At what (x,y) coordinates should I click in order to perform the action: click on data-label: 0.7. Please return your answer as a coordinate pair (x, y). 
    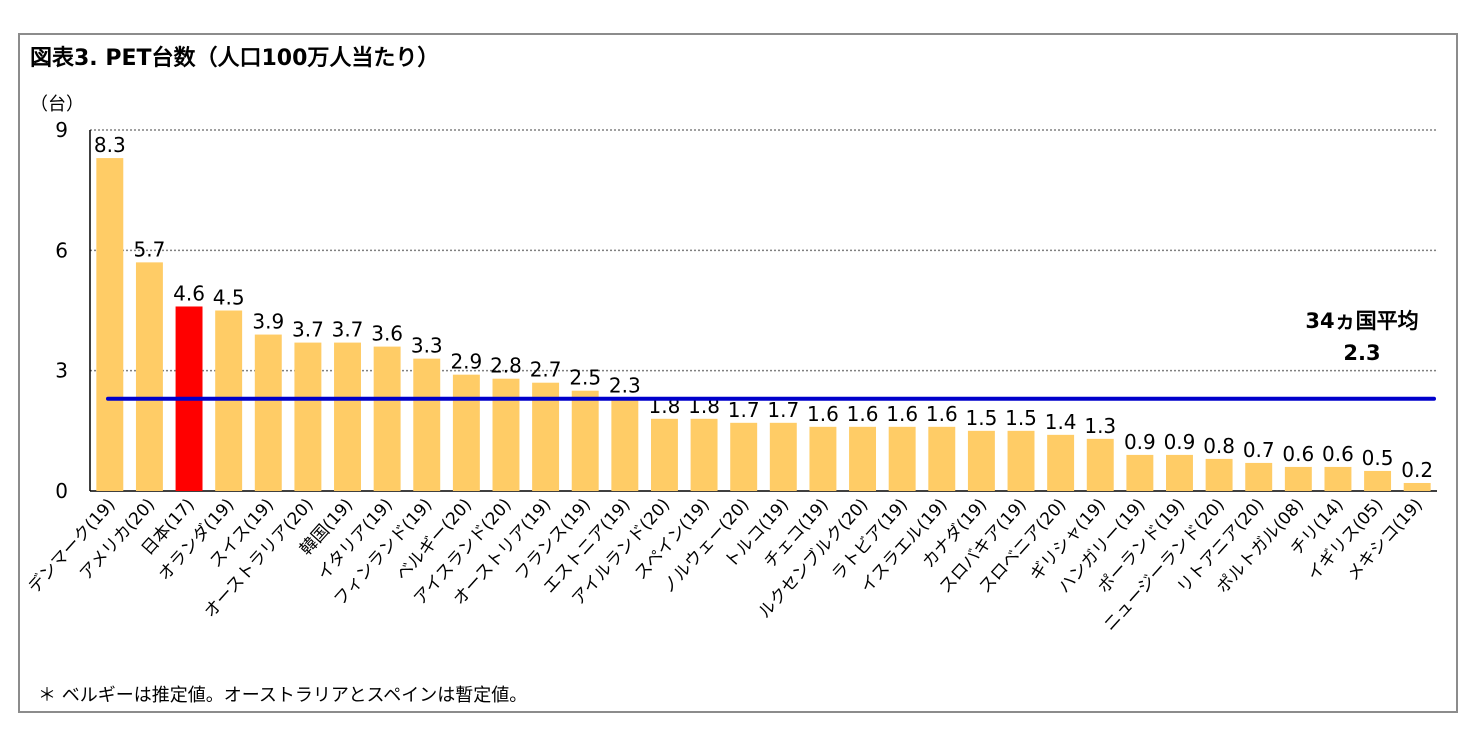
    Looking at the image, I should click on (1259, 450).